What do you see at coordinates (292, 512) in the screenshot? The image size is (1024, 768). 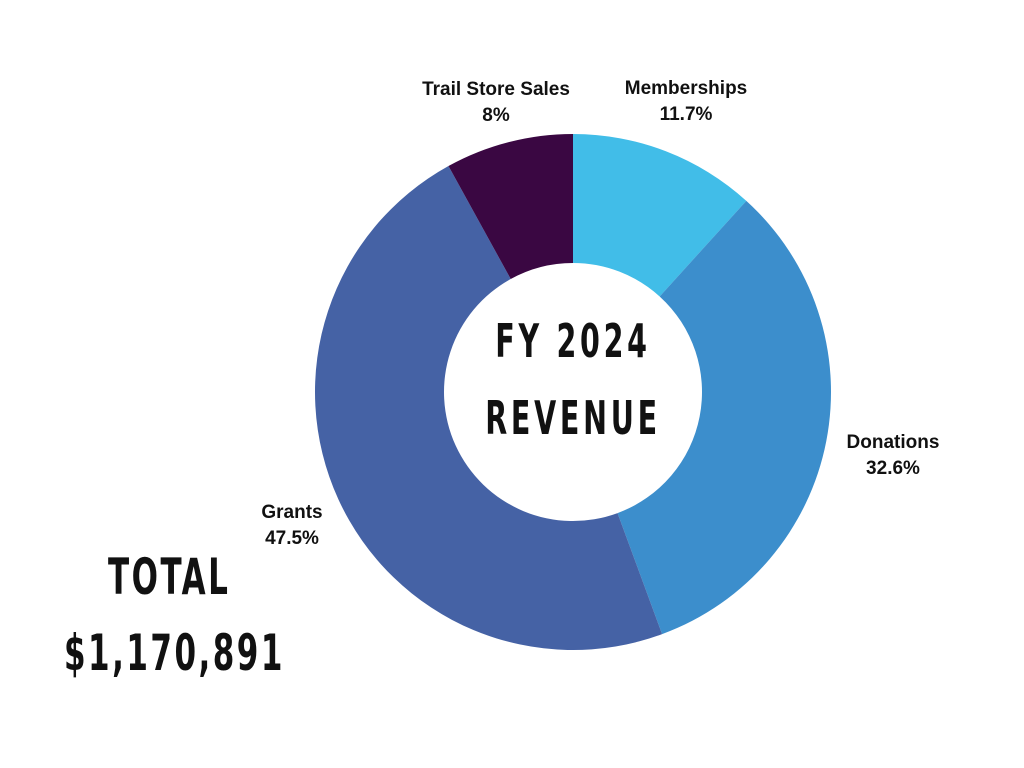 I see `label-grants-name: Grants` at bounding box center [292, 512].